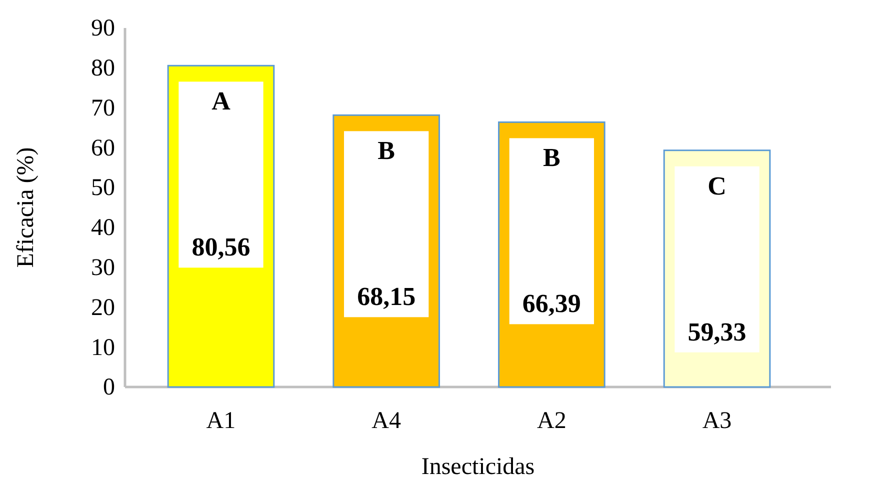 Image resolution: width=869 pixels, height=482 pixels. I want to click on y-tick-label: 70, so click(103, 108).